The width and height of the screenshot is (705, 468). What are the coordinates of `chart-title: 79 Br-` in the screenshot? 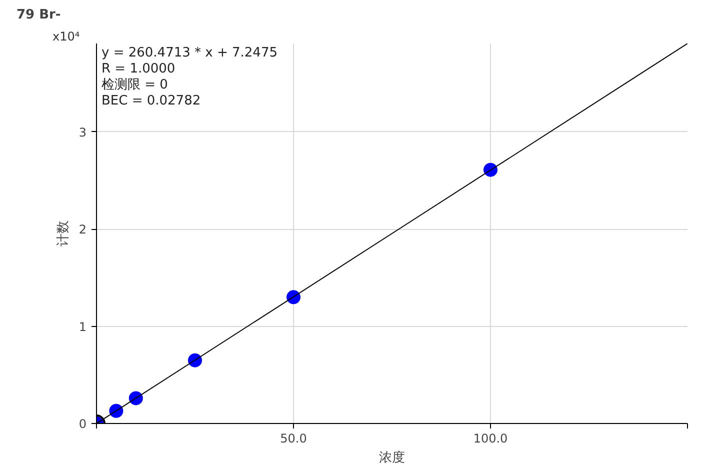 It's located at (38, 15).